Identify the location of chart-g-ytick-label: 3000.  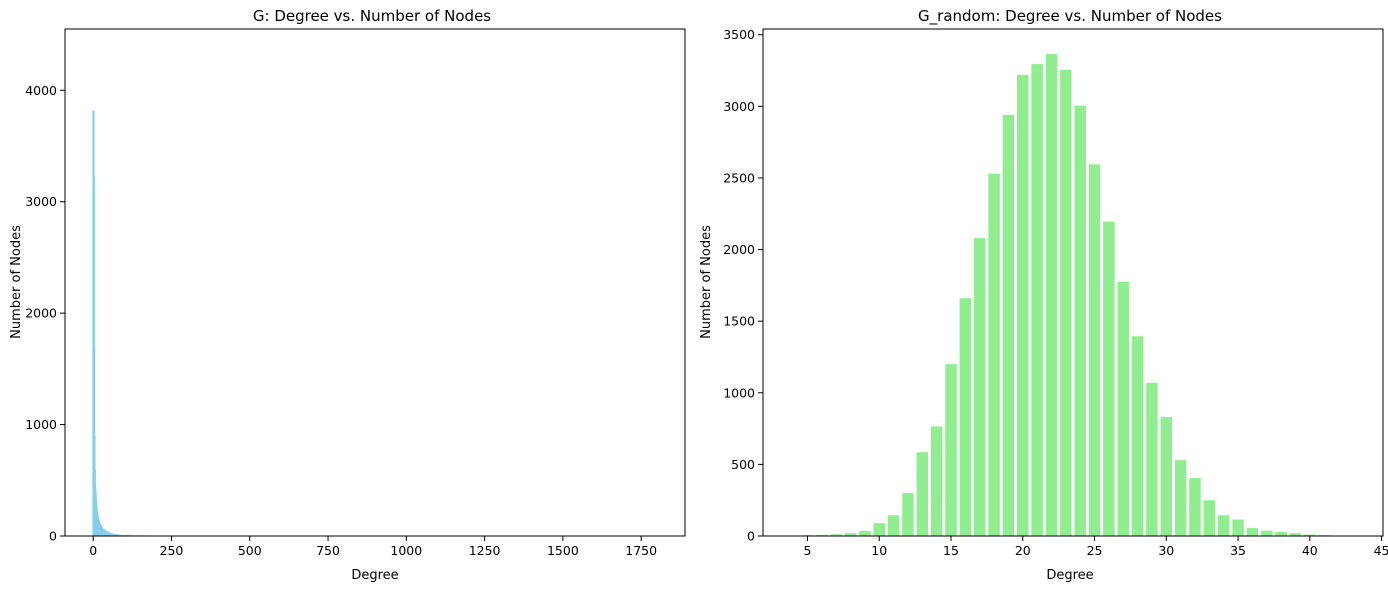
(41, 201).